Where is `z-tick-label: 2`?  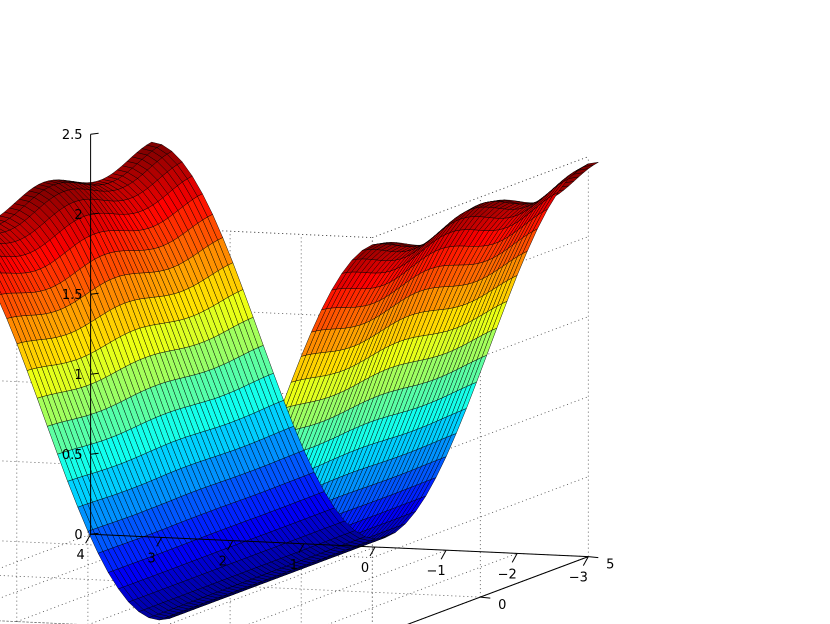
z-tick-label: 2 is located at coordinates (78, 215).